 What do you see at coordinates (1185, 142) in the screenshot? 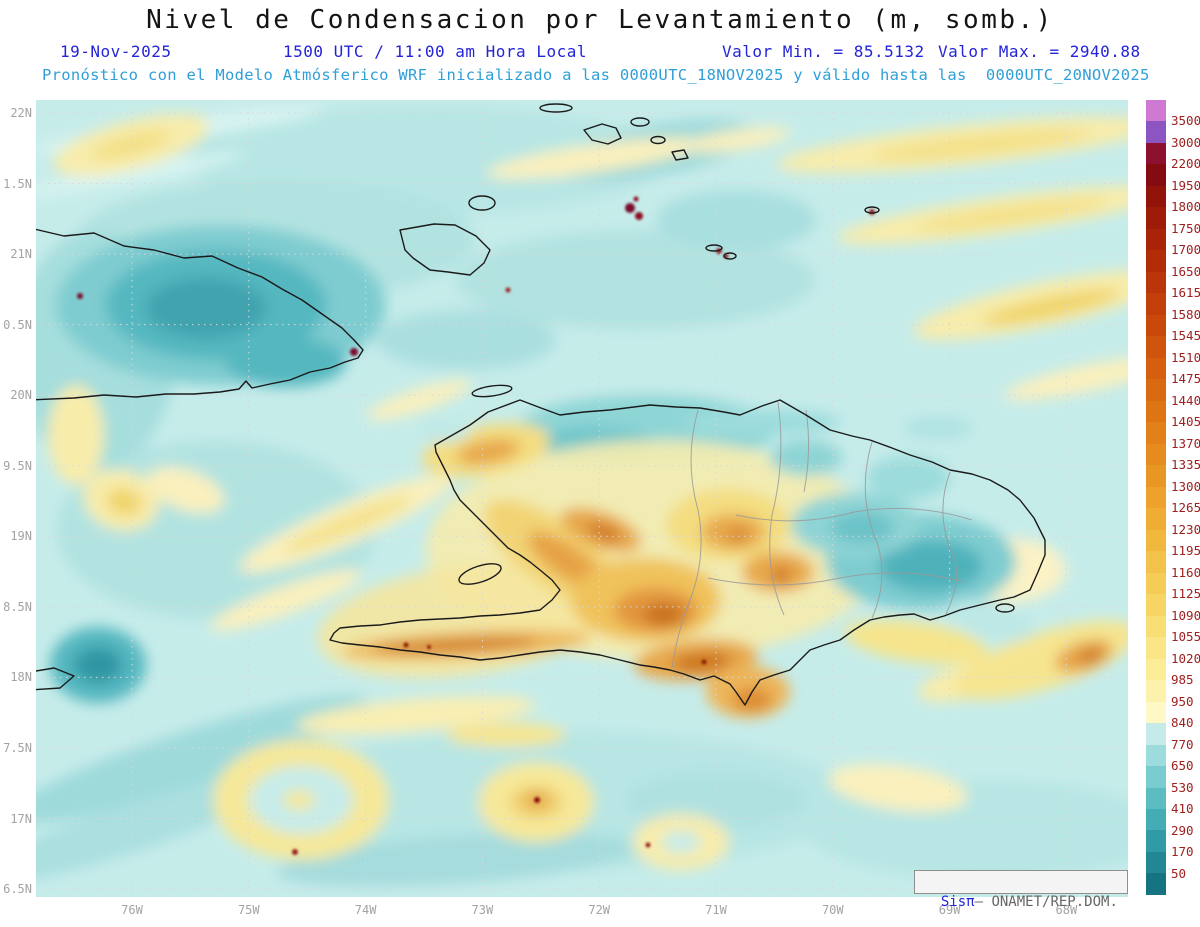
I see `color-scale-label: 3000` at bounding box center [1185, 142].